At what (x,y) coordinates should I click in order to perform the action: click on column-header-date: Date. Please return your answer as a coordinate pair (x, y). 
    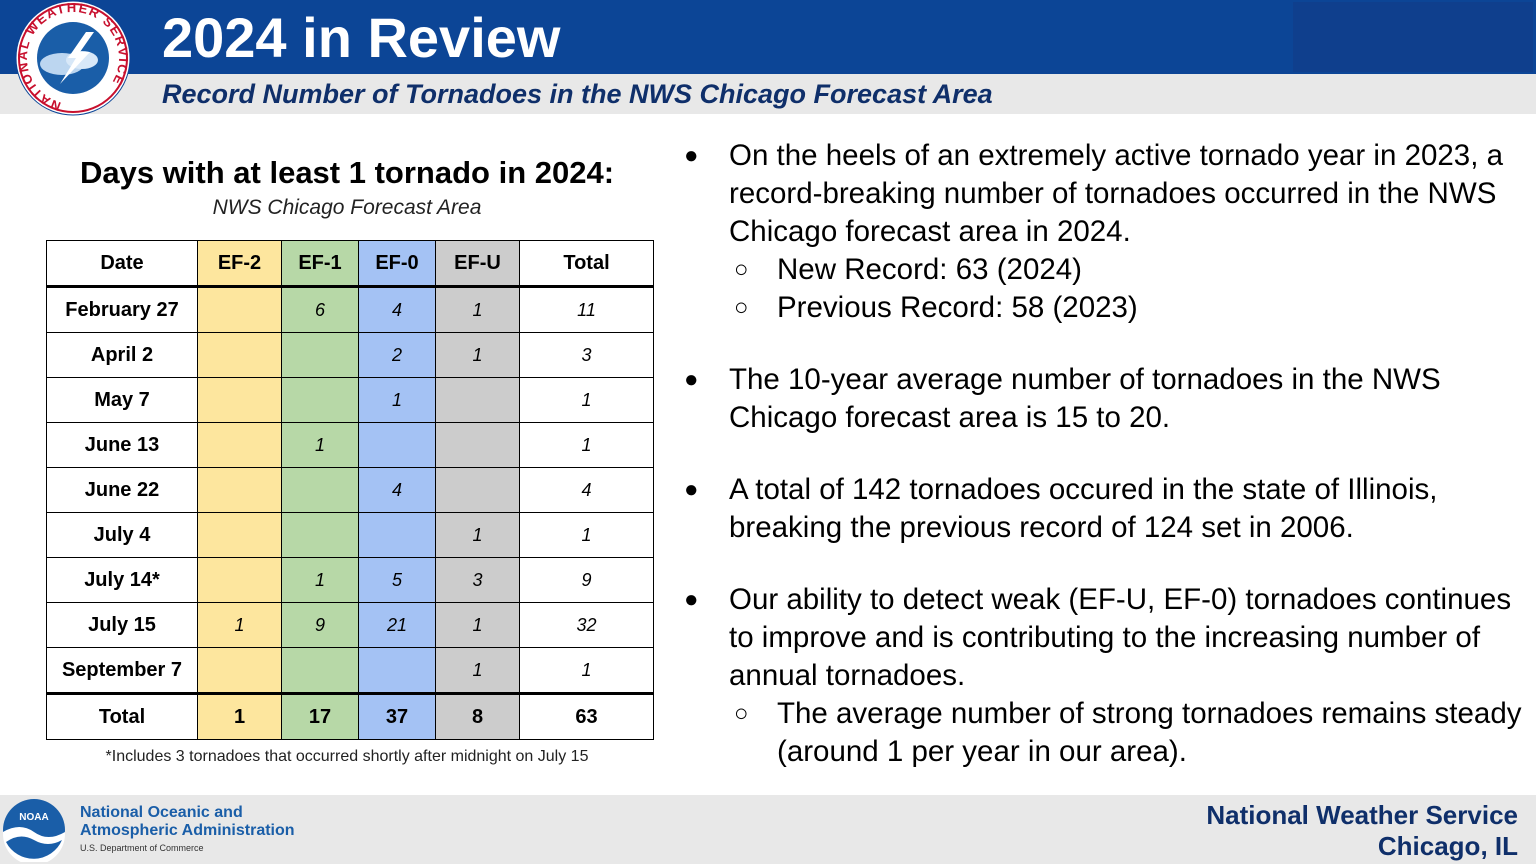
    Looking at the image, I should click on (122, 264).